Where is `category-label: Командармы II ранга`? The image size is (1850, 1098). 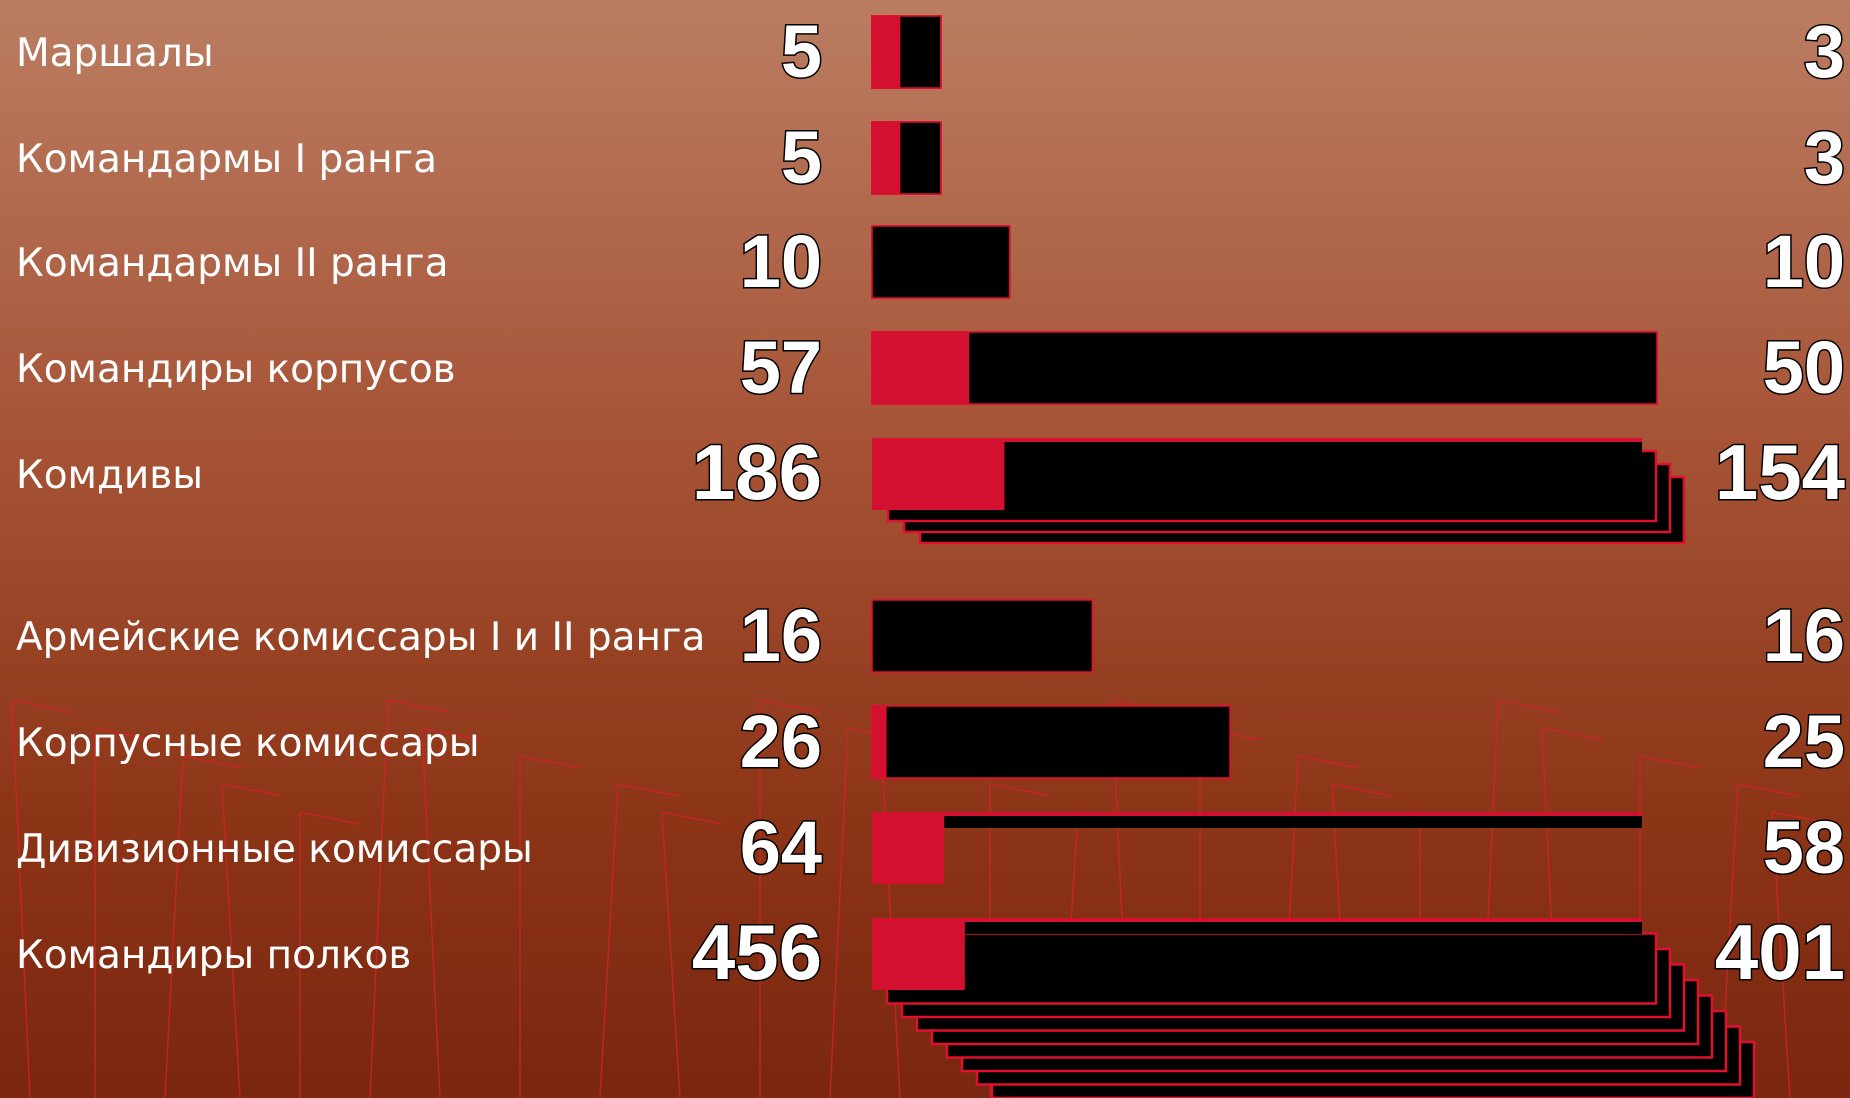 category-label: Командармы II ранга is located at coordinates (232, 263).